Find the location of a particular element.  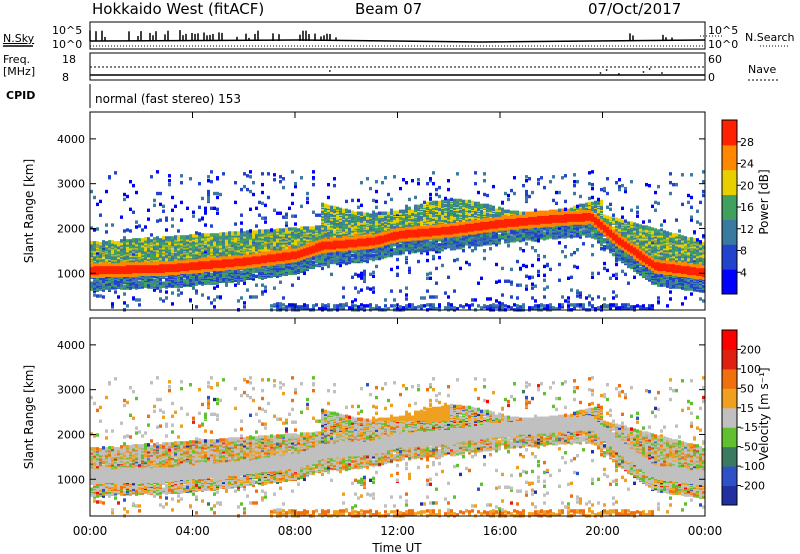

freq-panel is located at coordinates (434, 66).